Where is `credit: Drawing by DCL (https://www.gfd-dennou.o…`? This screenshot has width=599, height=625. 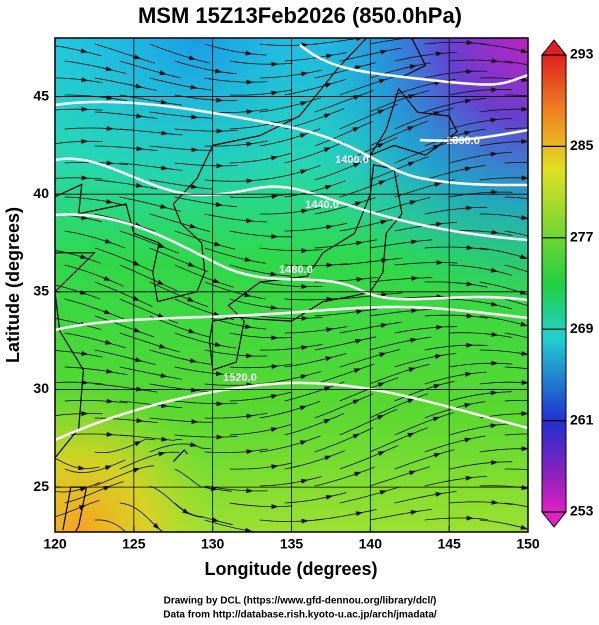 credit: Drawing by DCL (https://www.gfd-dennou.o… is located at coordinates (300, 601).